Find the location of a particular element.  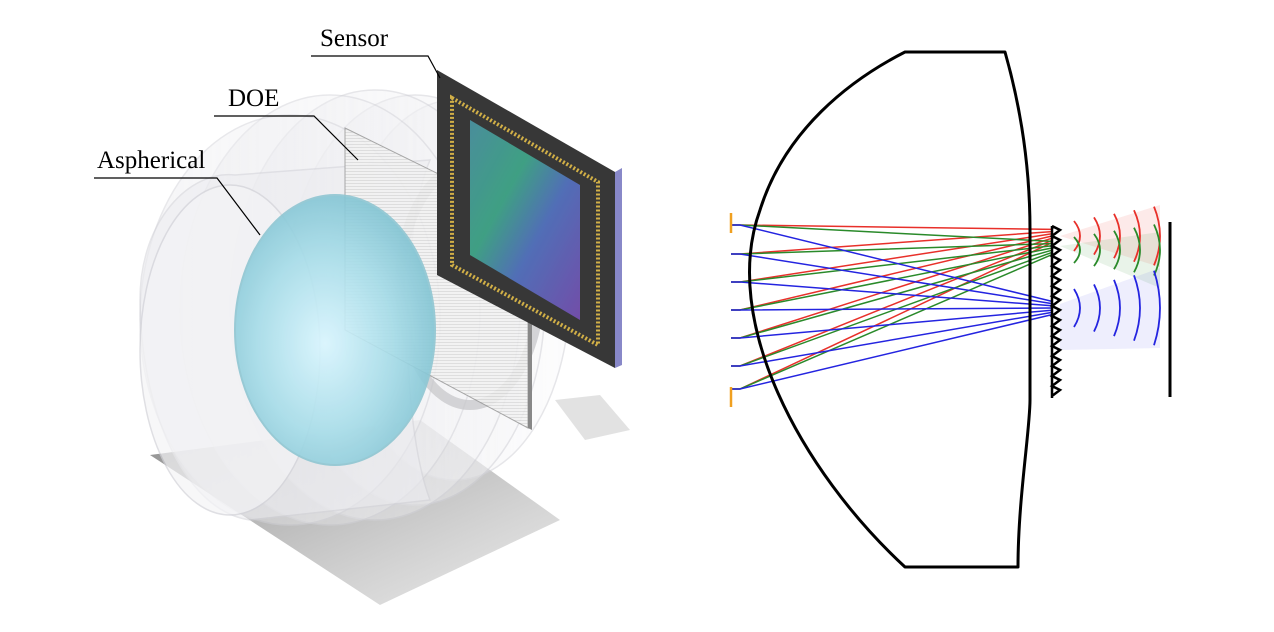

image-sensor is located at coordinates (529, 219).